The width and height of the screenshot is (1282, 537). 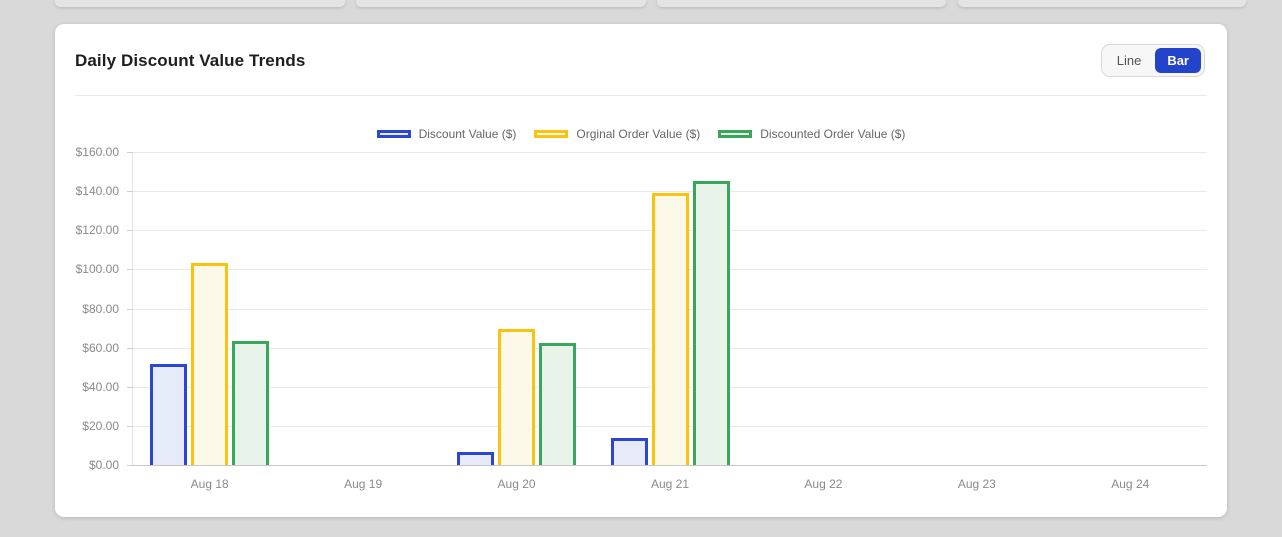 I want to click on card-title: Daily Discount Value Trends, so click(x=190, y=60).